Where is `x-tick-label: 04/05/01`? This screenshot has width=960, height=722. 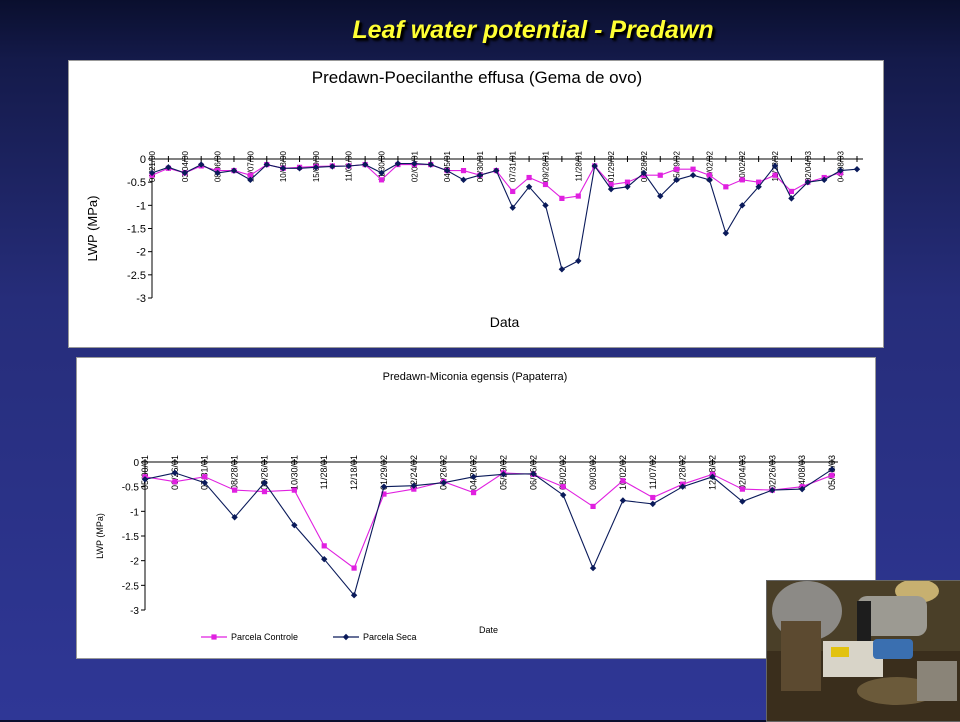 x-tick-label: 04/05/01 is located at coordinates (447, 166).